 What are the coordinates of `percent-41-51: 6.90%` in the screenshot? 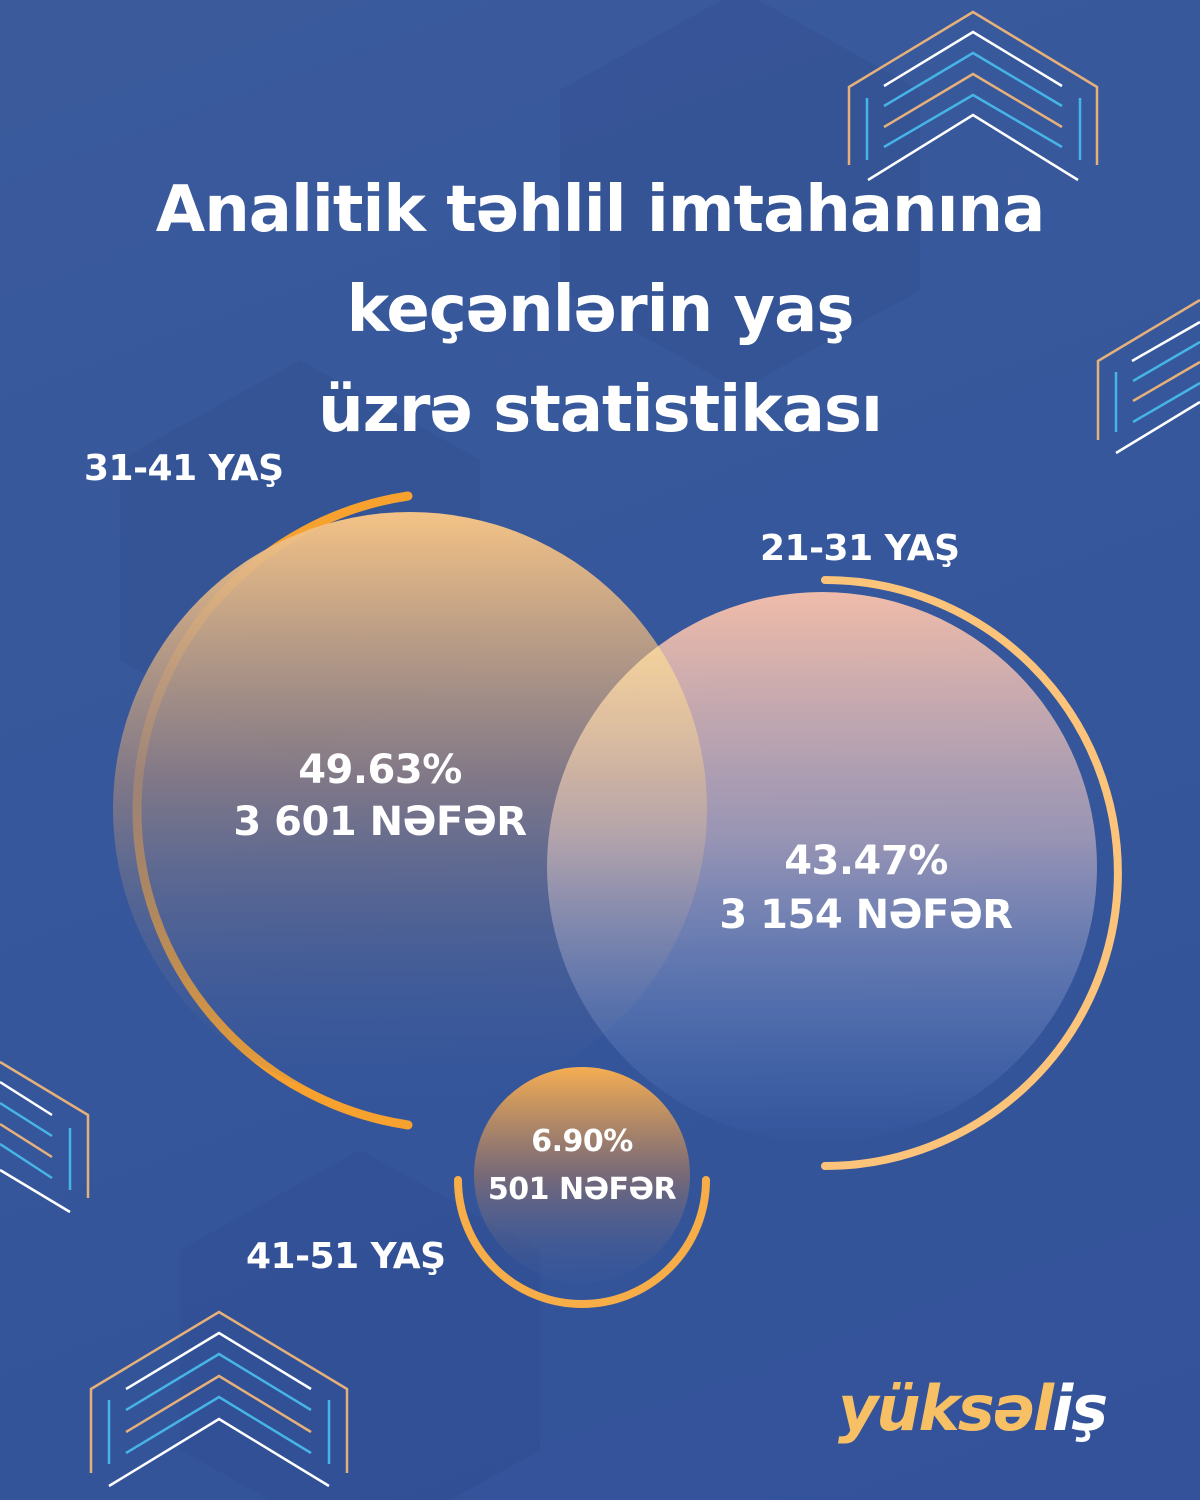 It's located at (582, 1141).